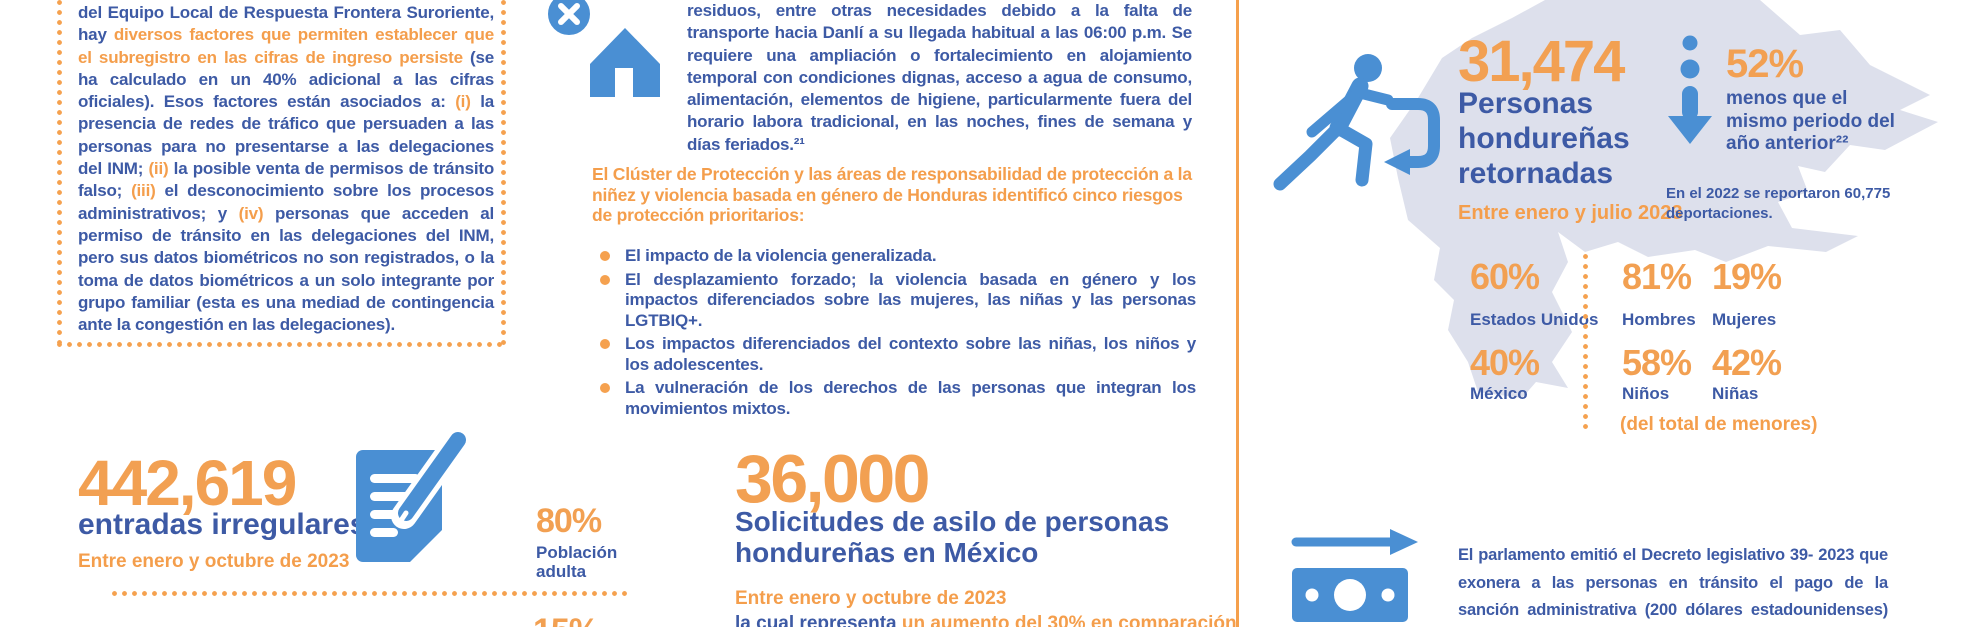 The height and width of the screenshot is (627, 1970). What do you see at coordinates (1541, 61) in the screenshot?
I see `returned-persons-value: 31,474` at bounding box center [1541, 61].